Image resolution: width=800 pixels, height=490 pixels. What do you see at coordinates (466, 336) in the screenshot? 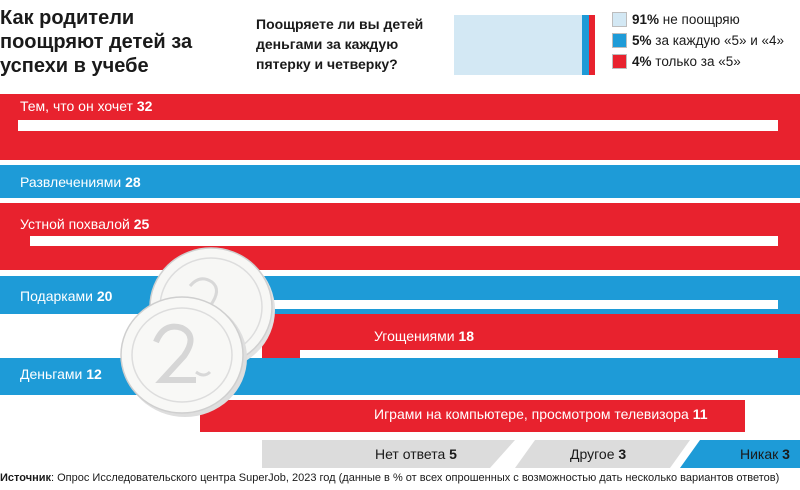
I see `category-value: 18` at bounding box center [466, 336].